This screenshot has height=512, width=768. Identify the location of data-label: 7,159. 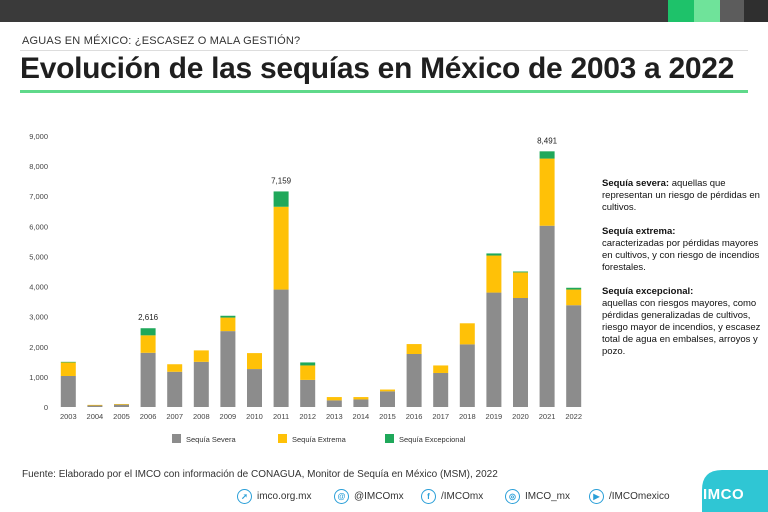
(281, 180).